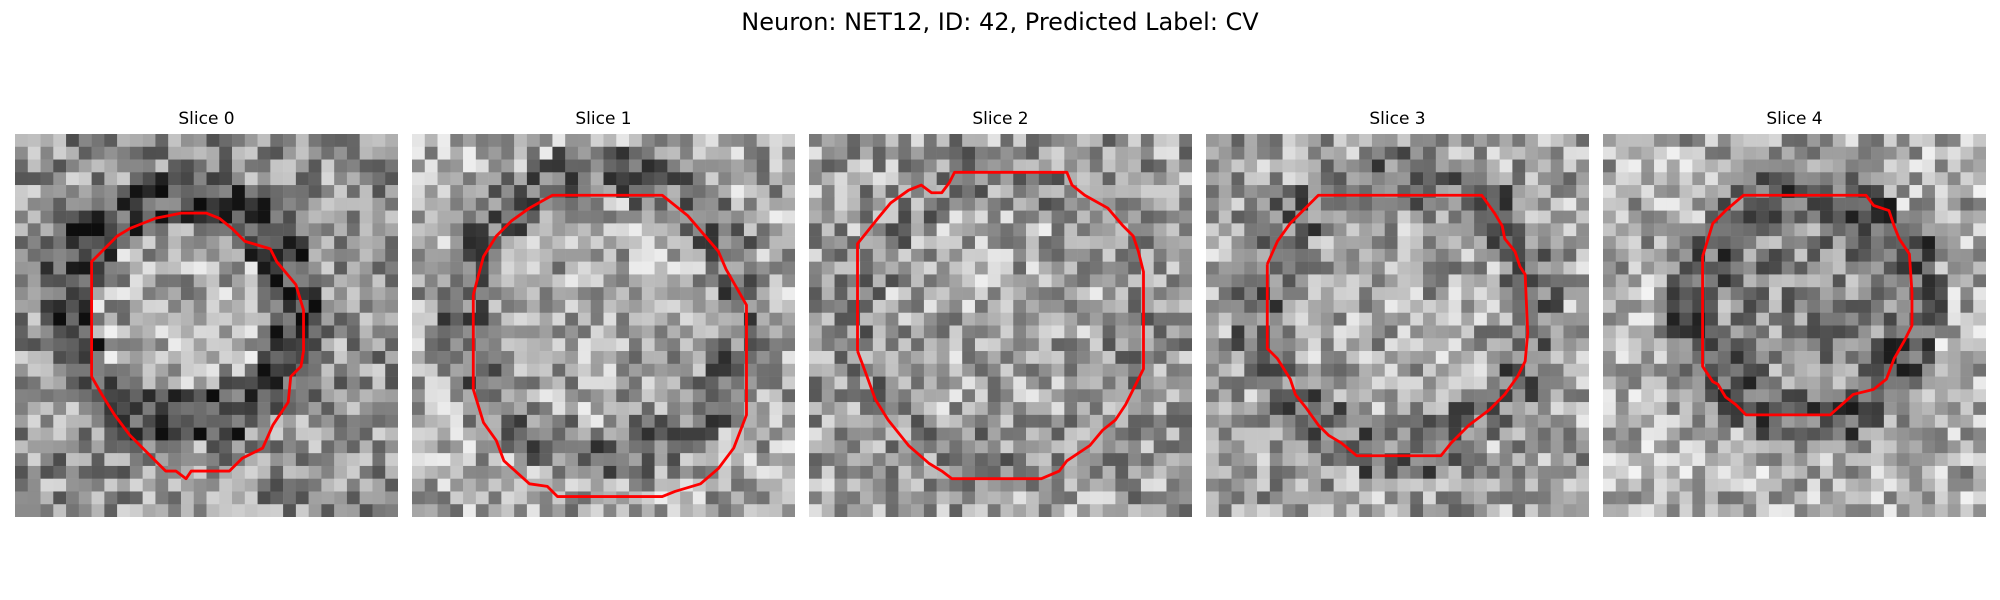  I want to click on slice-panel-4: Slice 4, so click(1794, 312).